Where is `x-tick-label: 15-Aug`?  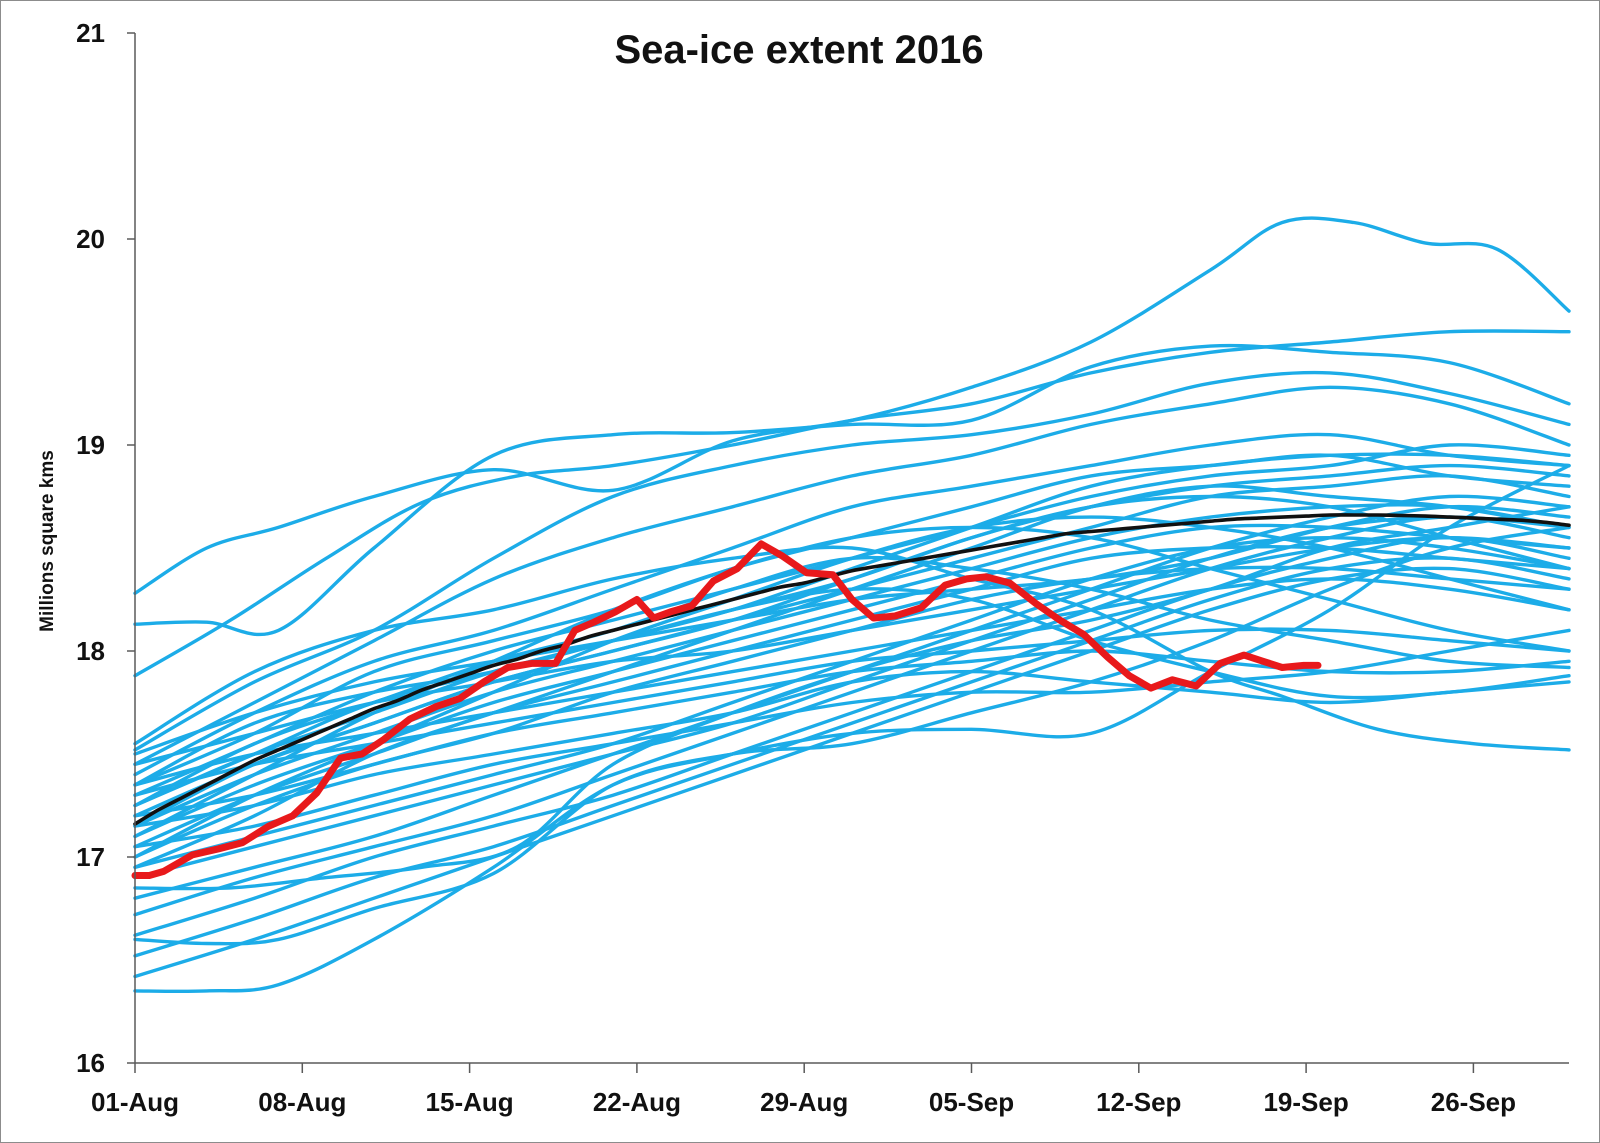
x-tick-label: 15-Aug is located at coordinates (470, 1102).